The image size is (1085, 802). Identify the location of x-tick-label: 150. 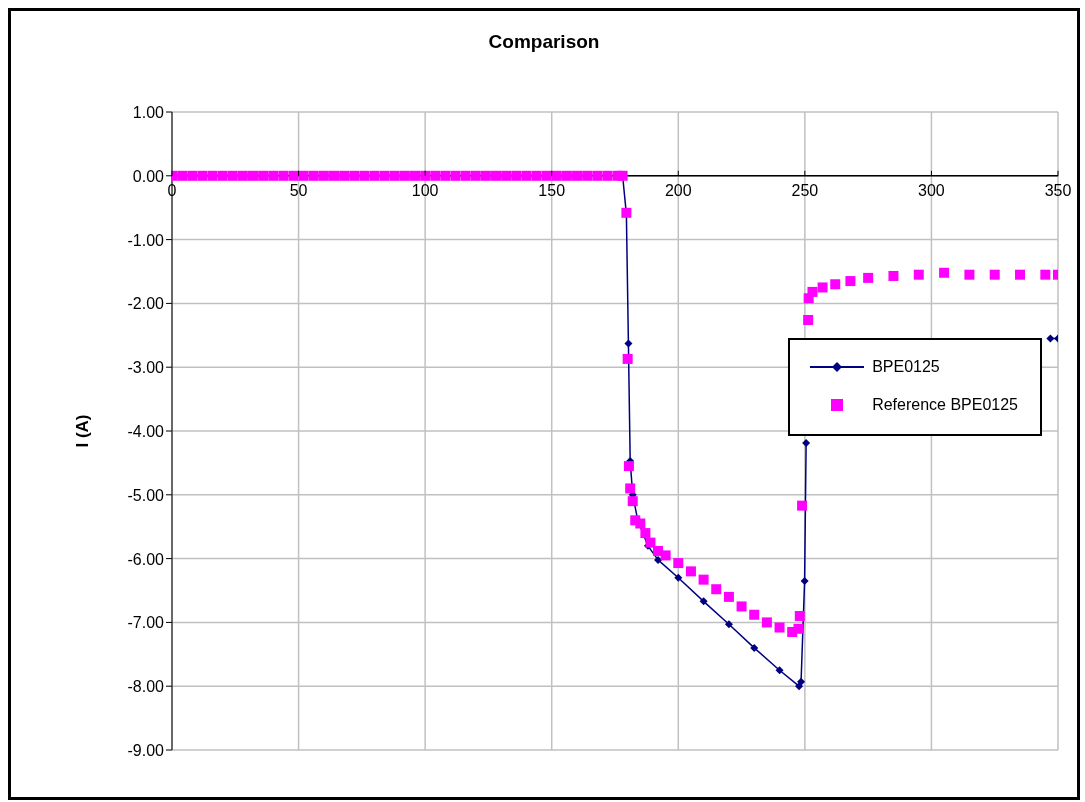
(552, 190).